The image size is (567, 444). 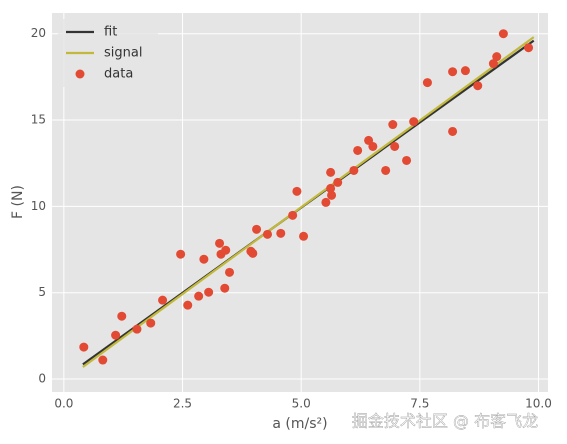 I want to click on x-tick-label: 5.0, so click(x=301, y=404).